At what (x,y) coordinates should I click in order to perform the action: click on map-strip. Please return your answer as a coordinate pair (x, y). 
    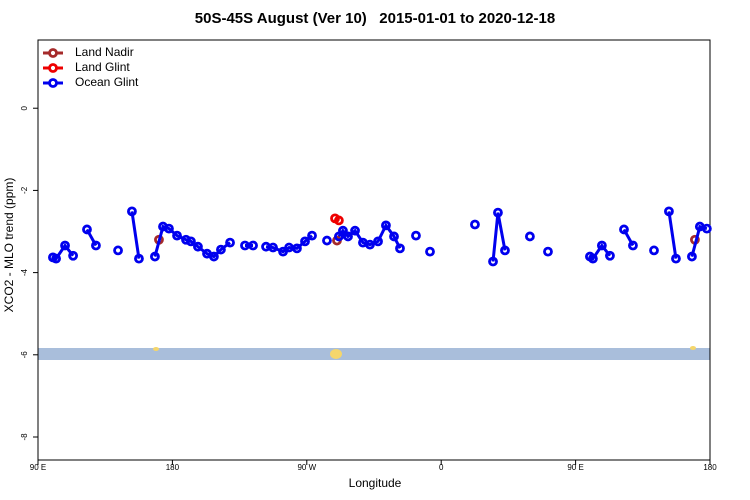
    Looking at the image, I should click on (374, 353).